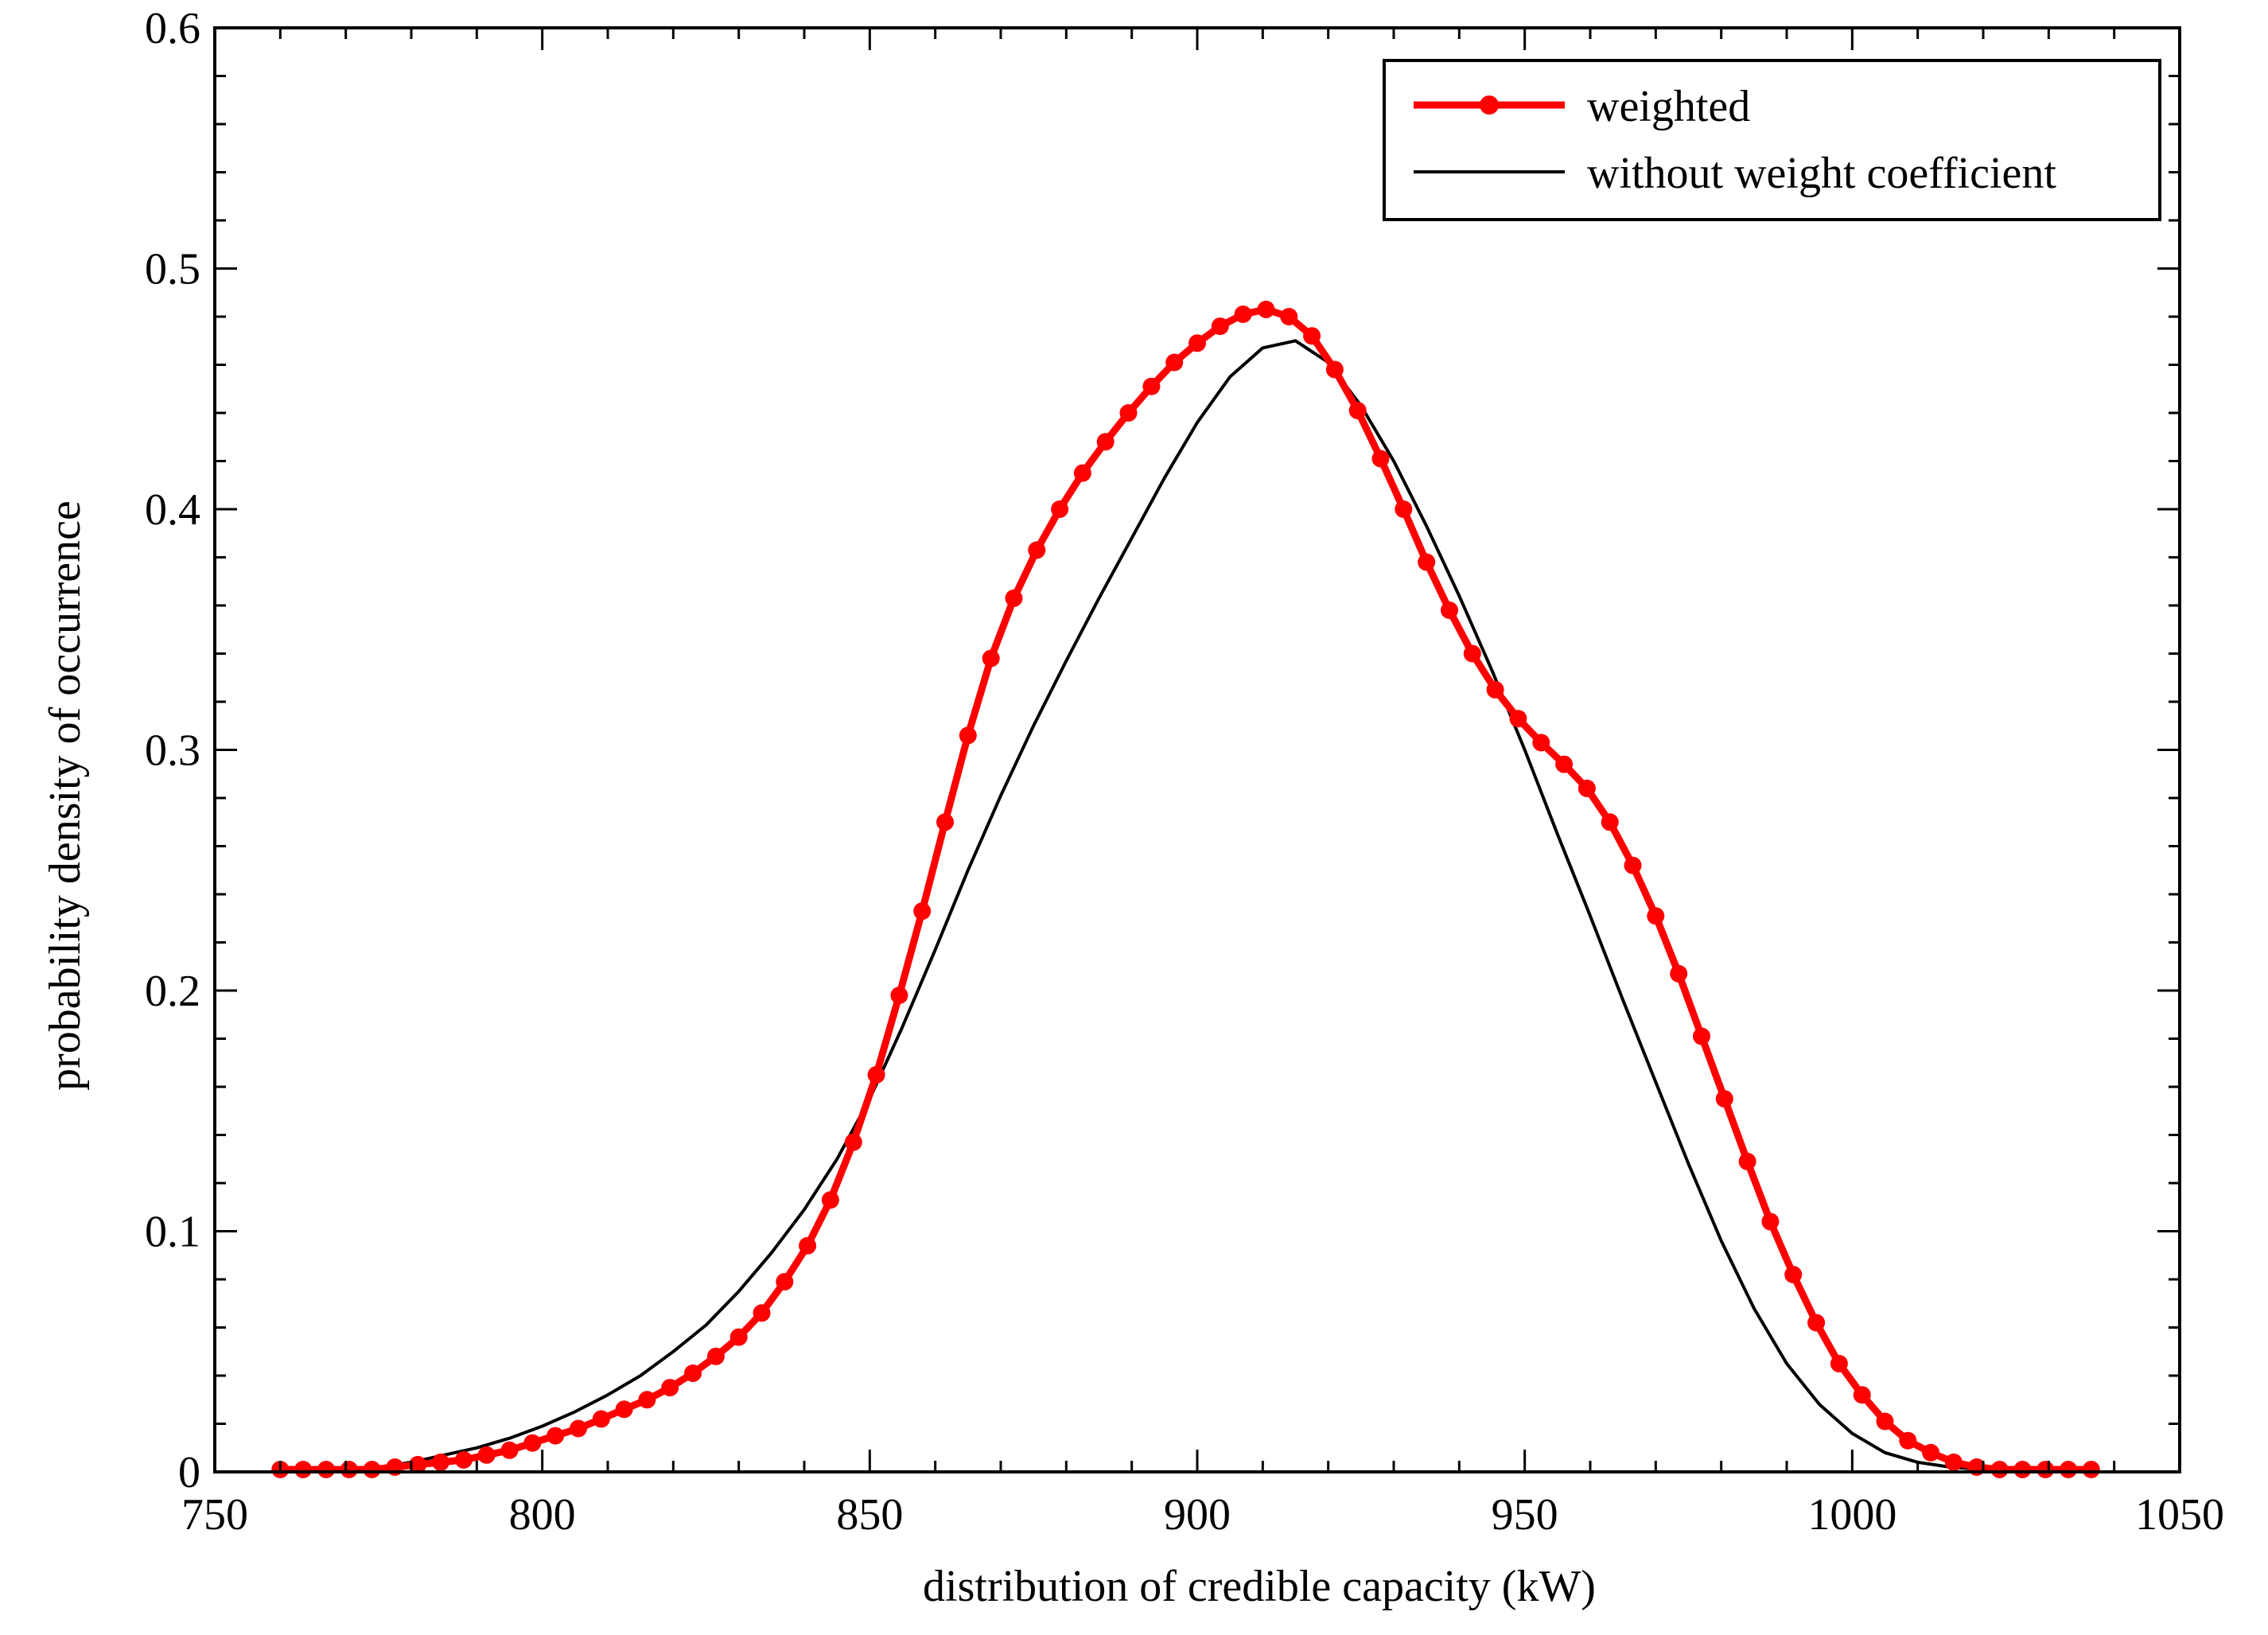 The image size is (2268, 1635). What do you see at coordinates (172, 510) in the screenshot?
I see `y-tick-label: 0.4` at bounding box center [172, 510].